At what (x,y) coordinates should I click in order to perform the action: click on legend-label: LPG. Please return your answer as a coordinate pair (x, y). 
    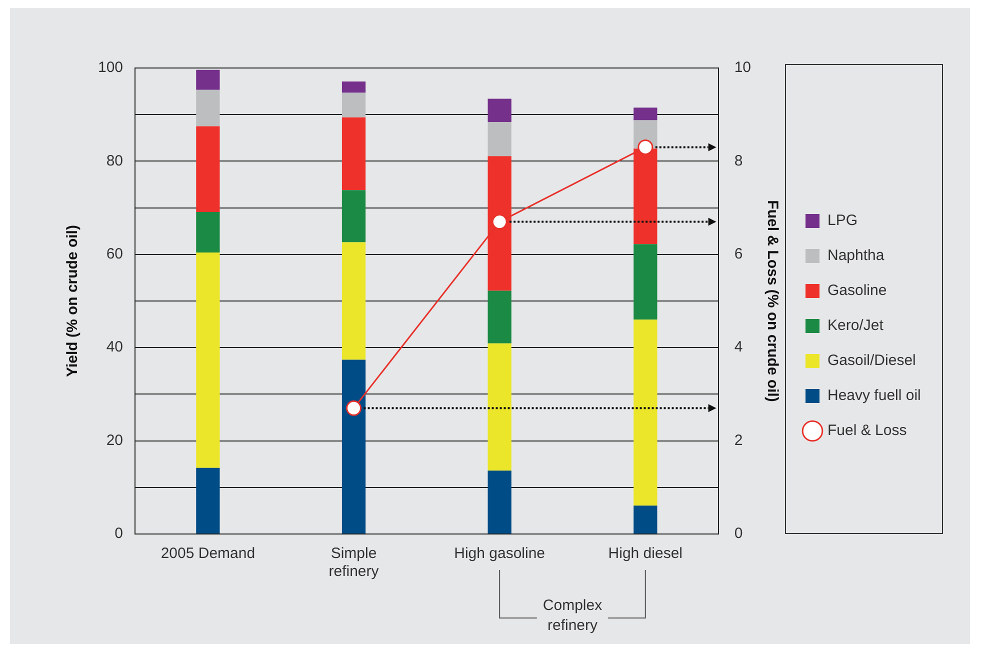
    Looking at the image, I should click on (843, 221).